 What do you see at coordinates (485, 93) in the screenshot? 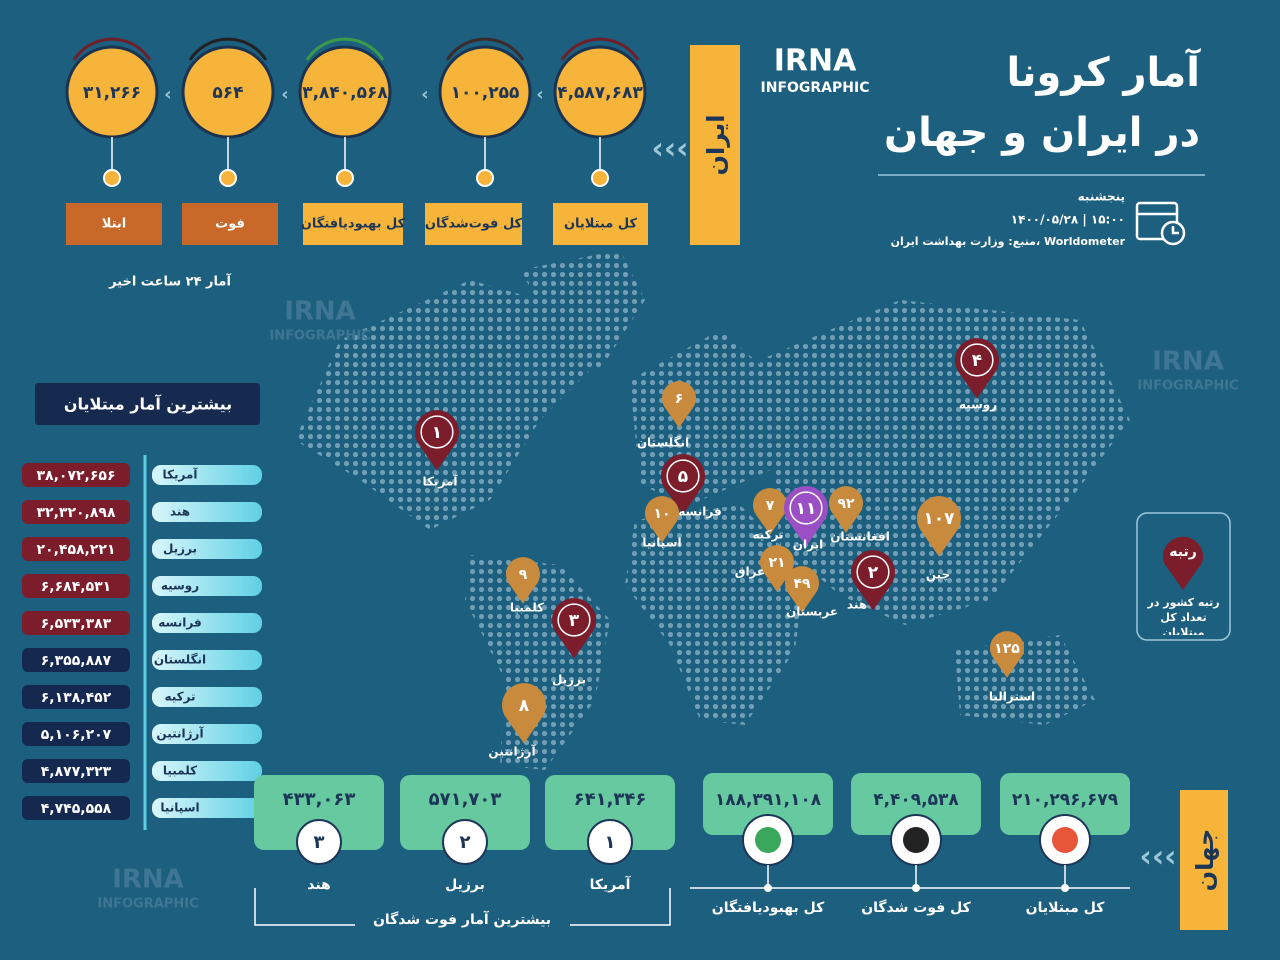
I see `stat-value: ۱۰۰,۲۵۵` at bounding box center [485, 93].